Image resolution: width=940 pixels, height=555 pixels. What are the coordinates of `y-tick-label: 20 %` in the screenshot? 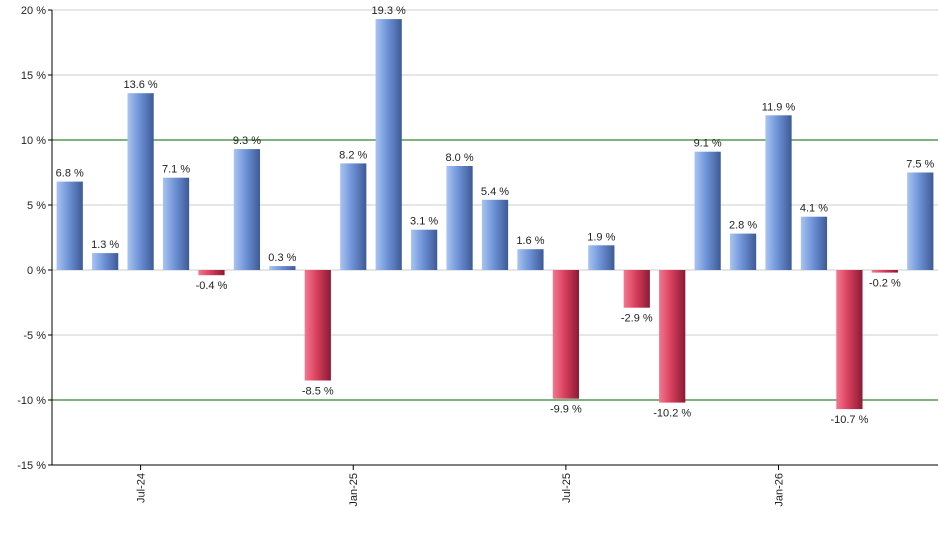 It's located at (33, 11).